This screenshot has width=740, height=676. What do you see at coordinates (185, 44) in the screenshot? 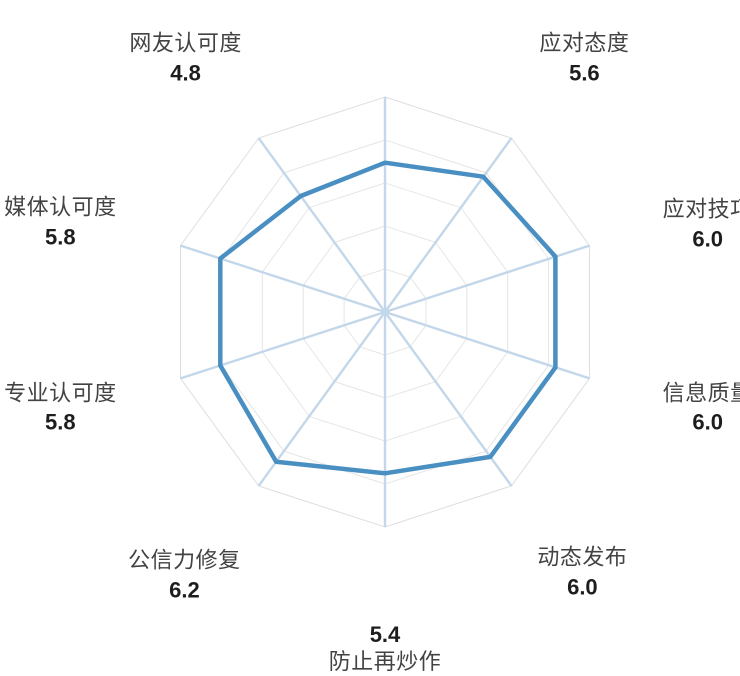
I see `axis-label-text-9: 网友认可度` at bounding box center [185, 44].